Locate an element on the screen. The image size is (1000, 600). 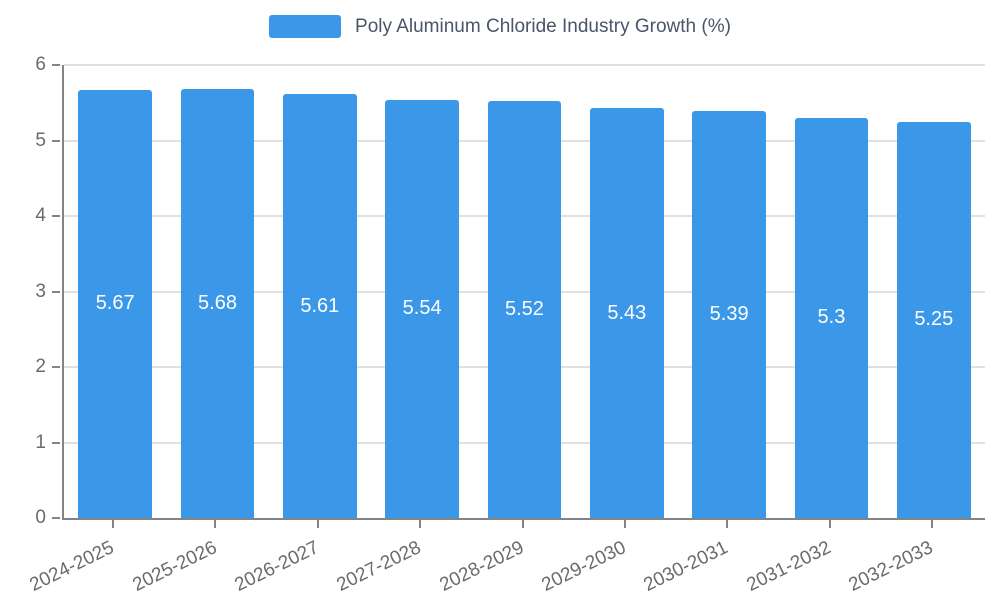
bar-value-label: 5.3 is located at coordinates (831, 317).